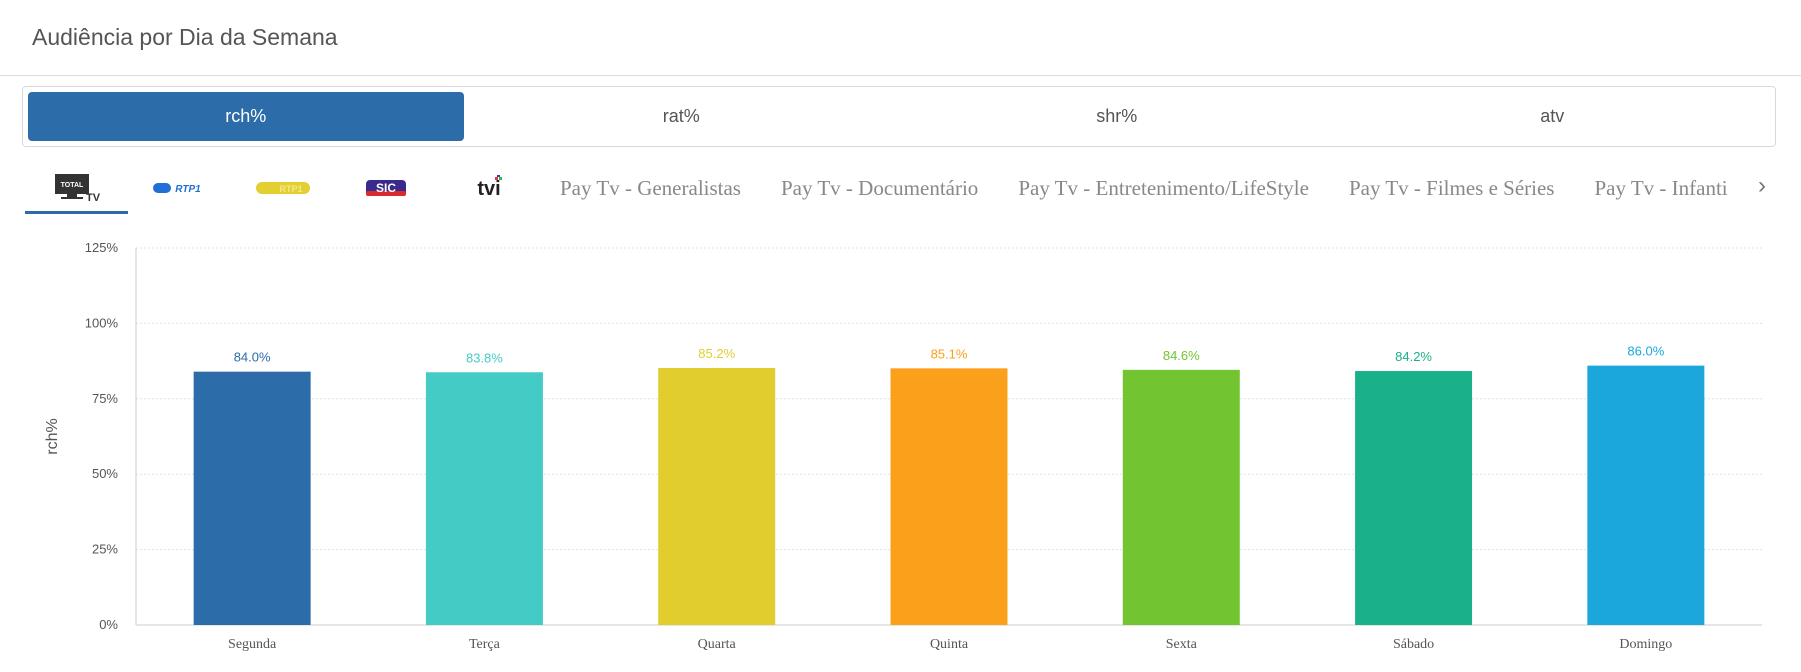 This screenshot has height=672, width=1801. What do you see at coordinates (1117, 116) in the screenshot?
I see `tab-shr: shr%` at bounding box center [1117, 116].